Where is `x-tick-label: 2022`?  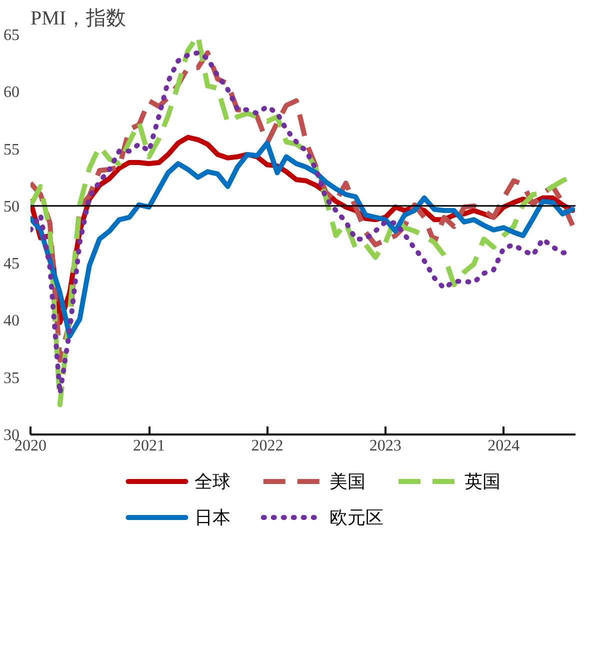 x-tick-label: 2022 is located at coordinates (267, 446).